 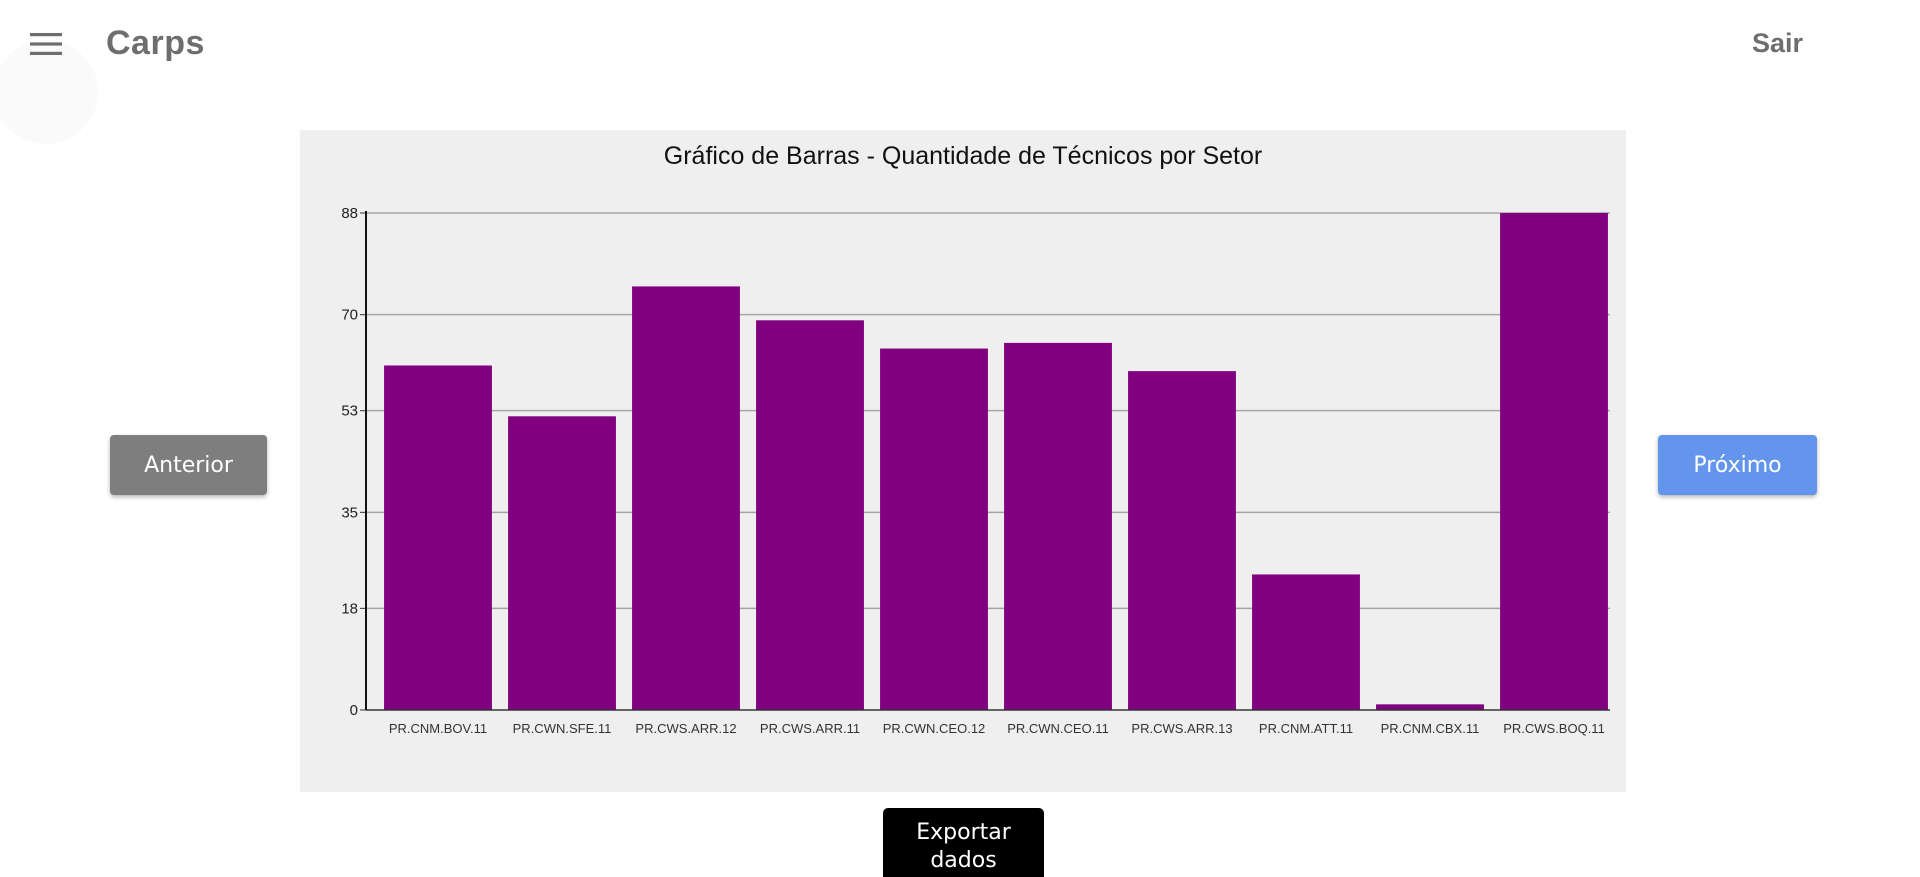 I want to click on x-tick-label: PR.CNM.BOV.11, so click(x=438, y=728).